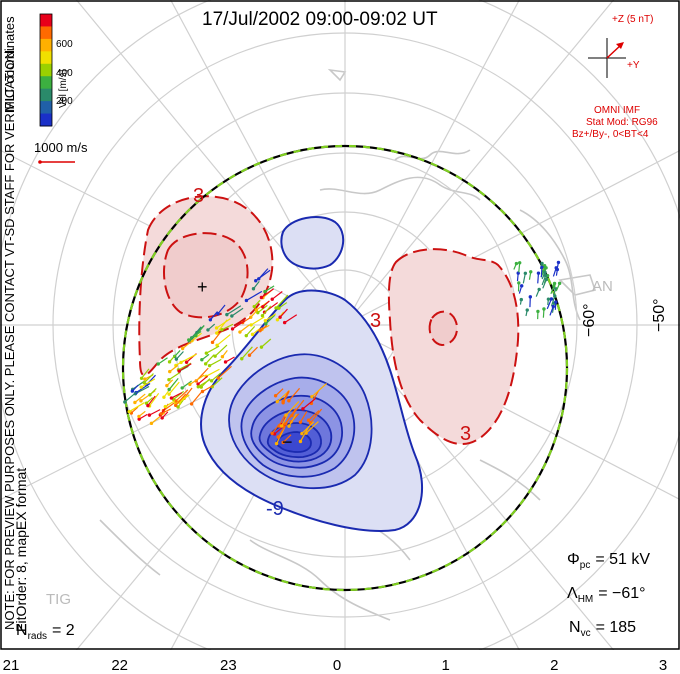  I want to click on mlt-tick-label: 2, so click(554, 665).